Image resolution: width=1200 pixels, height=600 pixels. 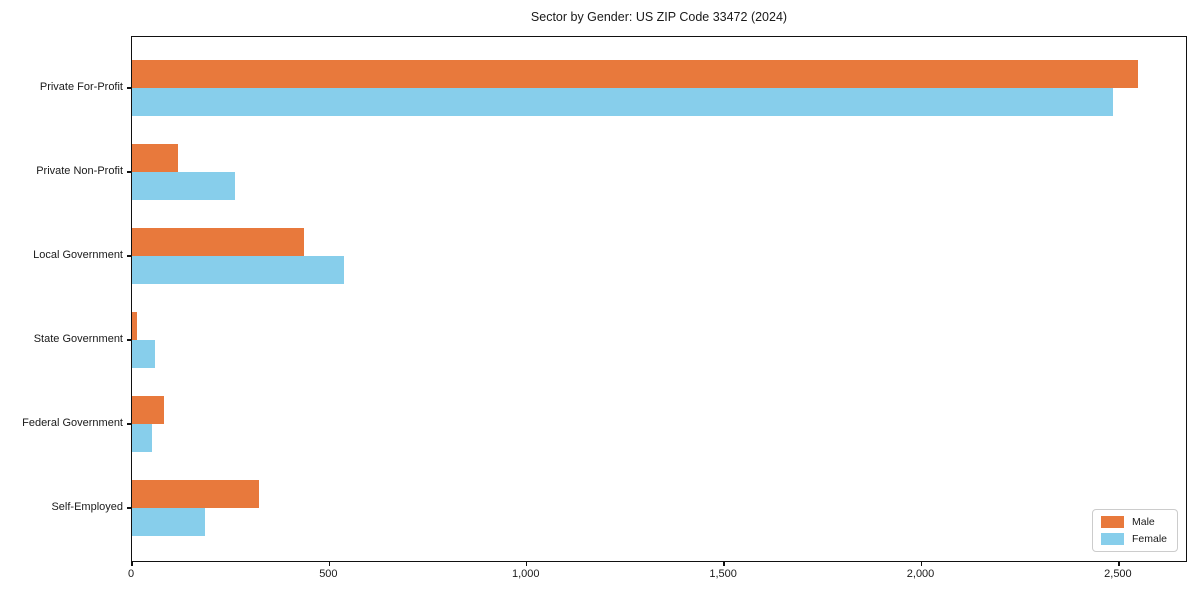 I want to click on x-tick-label: 0, so click(x=131, y=574).